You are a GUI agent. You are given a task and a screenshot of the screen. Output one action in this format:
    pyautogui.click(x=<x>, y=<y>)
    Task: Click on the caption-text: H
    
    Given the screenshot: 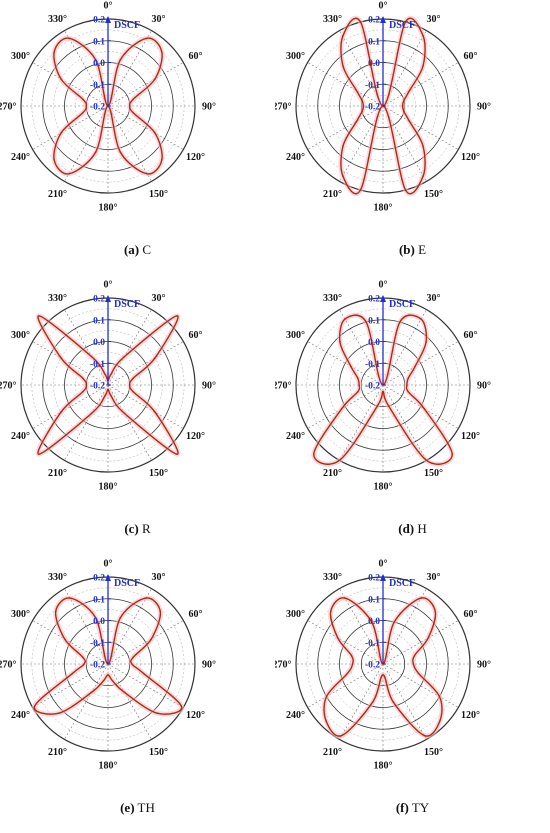 What is the action you would take?
    pyautogui.click(x=420, y=528)
    